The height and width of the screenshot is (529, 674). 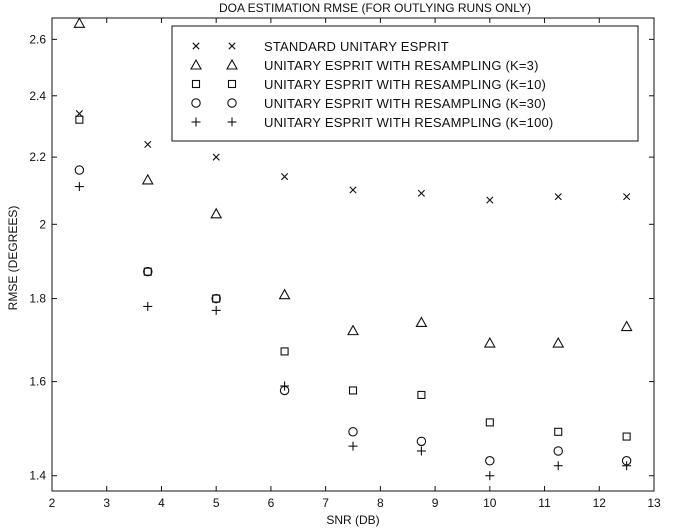 I want to click on x-tick-label: 6, so click(x=271, y=503).